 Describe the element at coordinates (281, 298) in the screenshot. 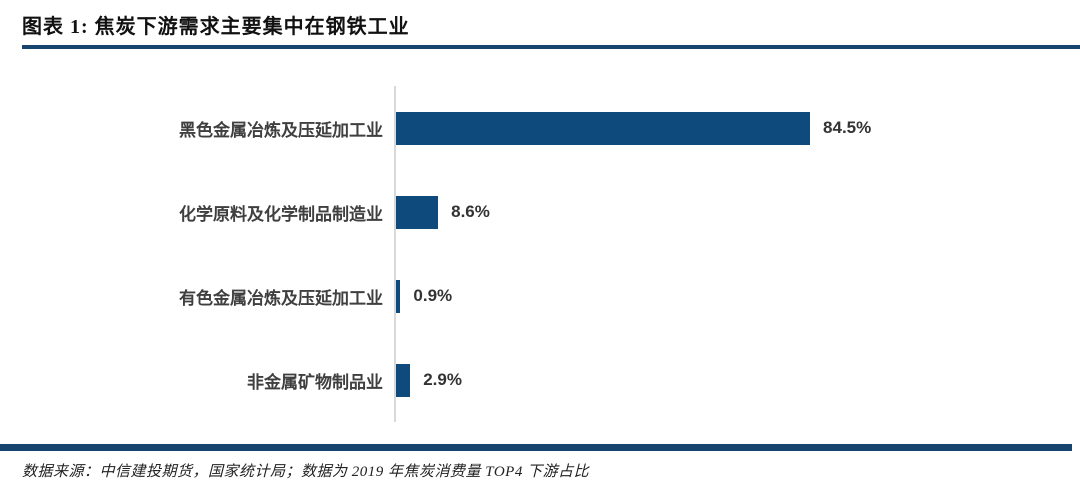

I see `category-label: 有色金属冶炼及压延加工业` at that location.